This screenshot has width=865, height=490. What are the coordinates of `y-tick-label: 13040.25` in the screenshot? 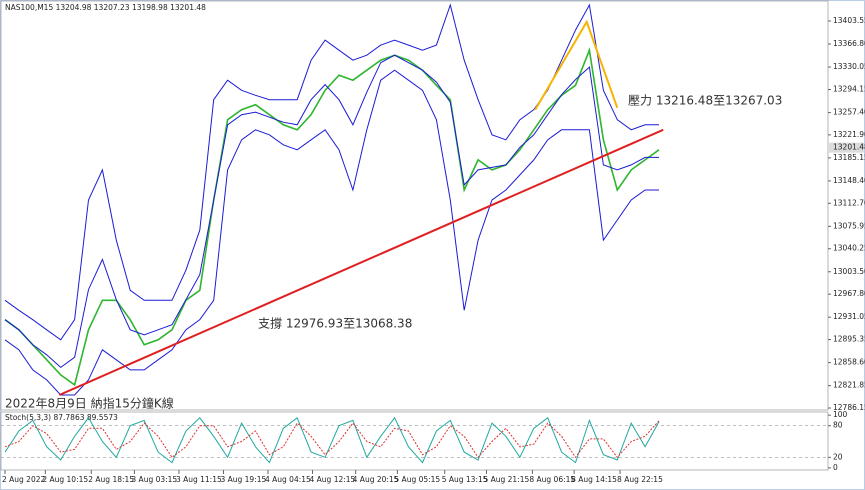 It's located at (849, 248).